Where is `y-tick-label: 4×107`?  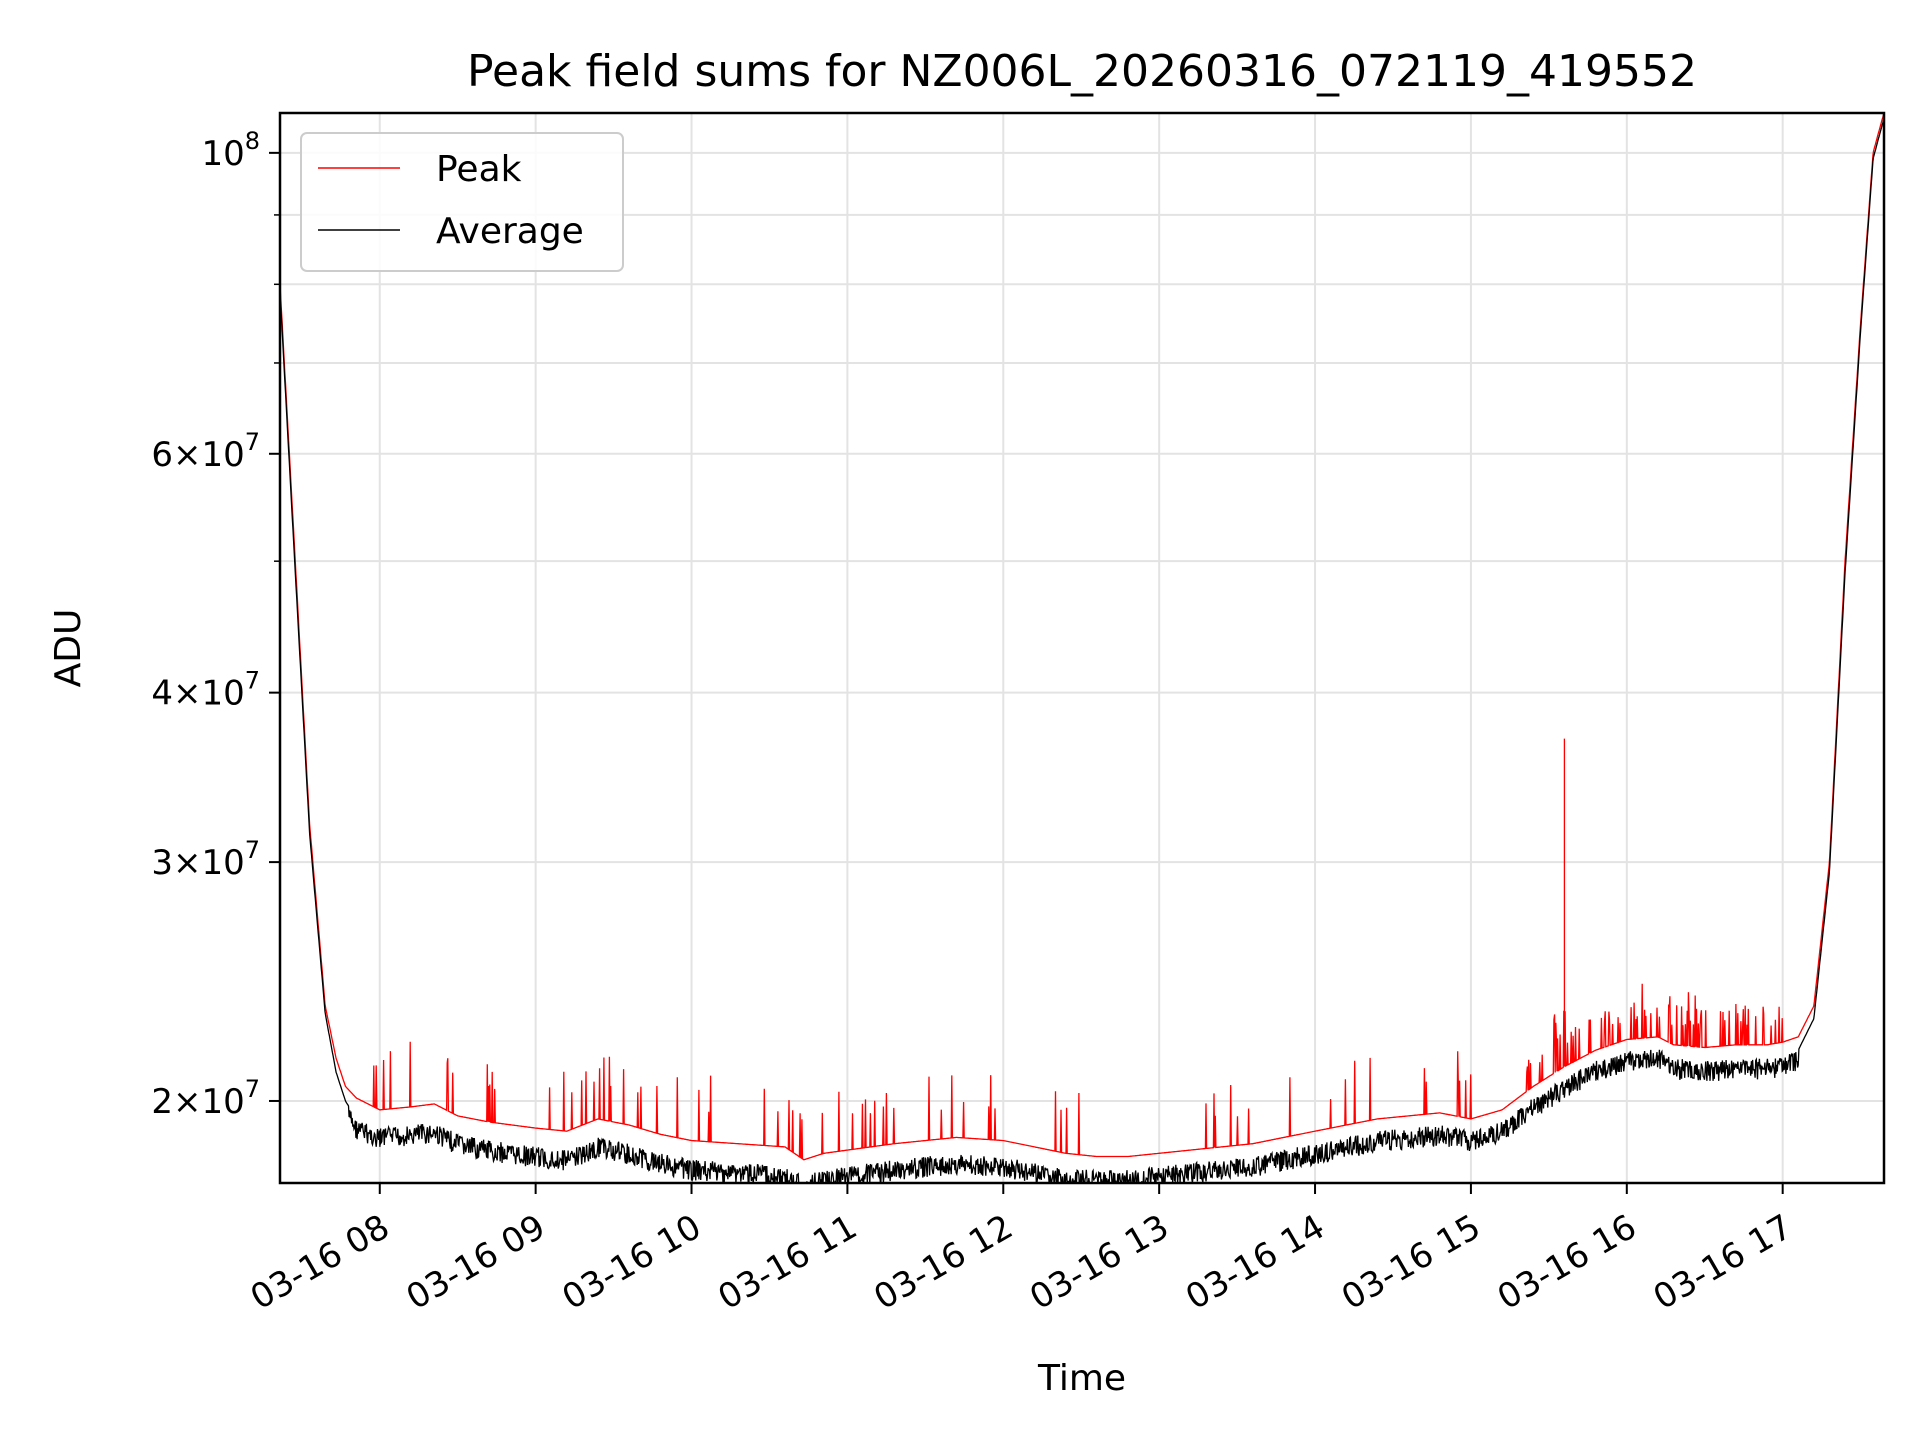
y-tick-label: 4×107 is located at coordinates (205, 690).